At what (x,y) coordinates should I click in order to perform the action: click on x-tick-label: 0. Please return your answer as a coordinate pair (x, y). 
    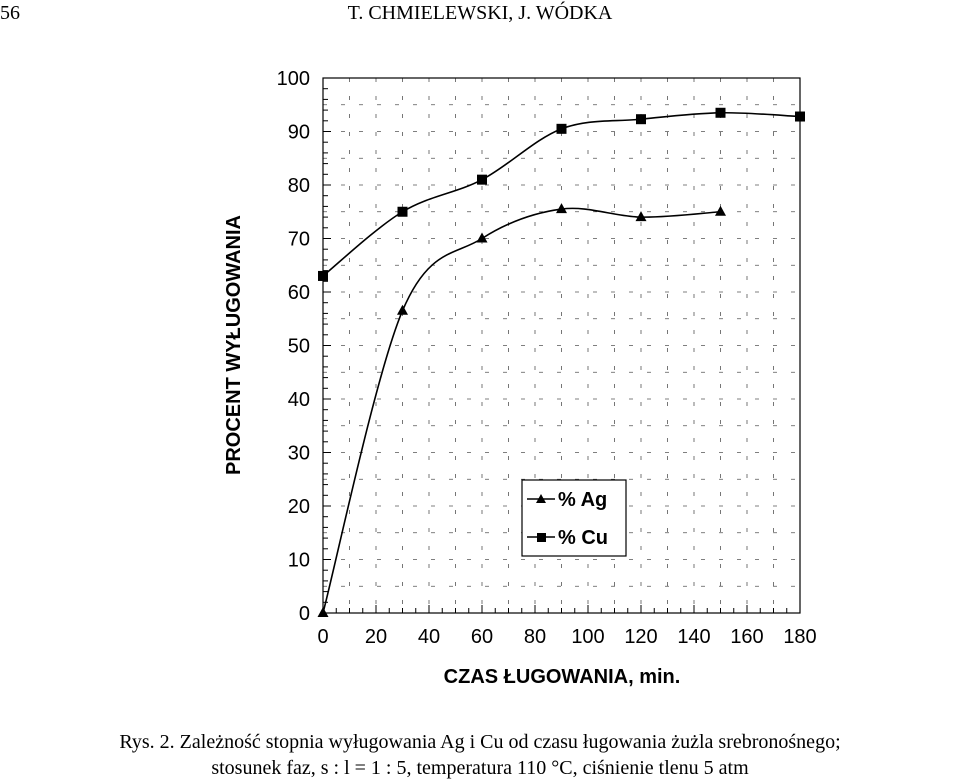
    Looking at the image, I should click on (322, 637).